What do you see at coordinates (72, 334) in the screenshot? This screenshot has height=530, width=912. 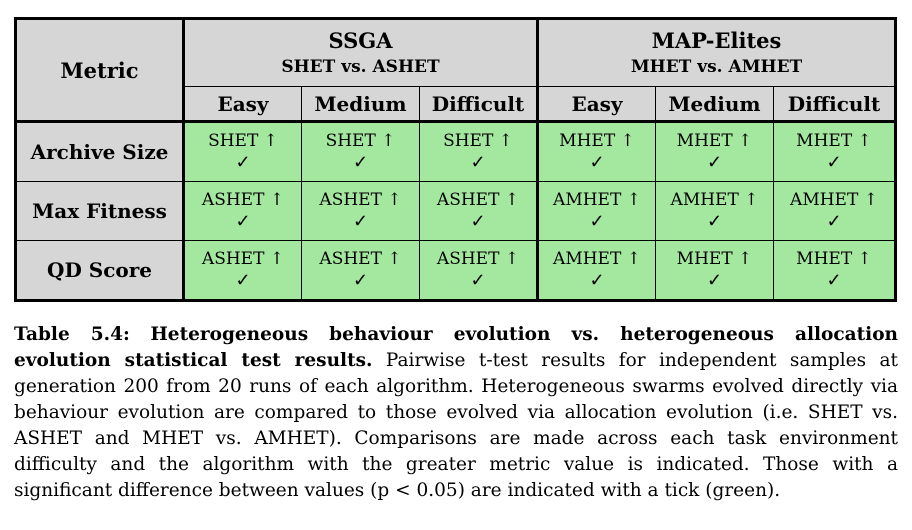 I see `caption-label: Table 5.4:` at bounding box center [72, 334].